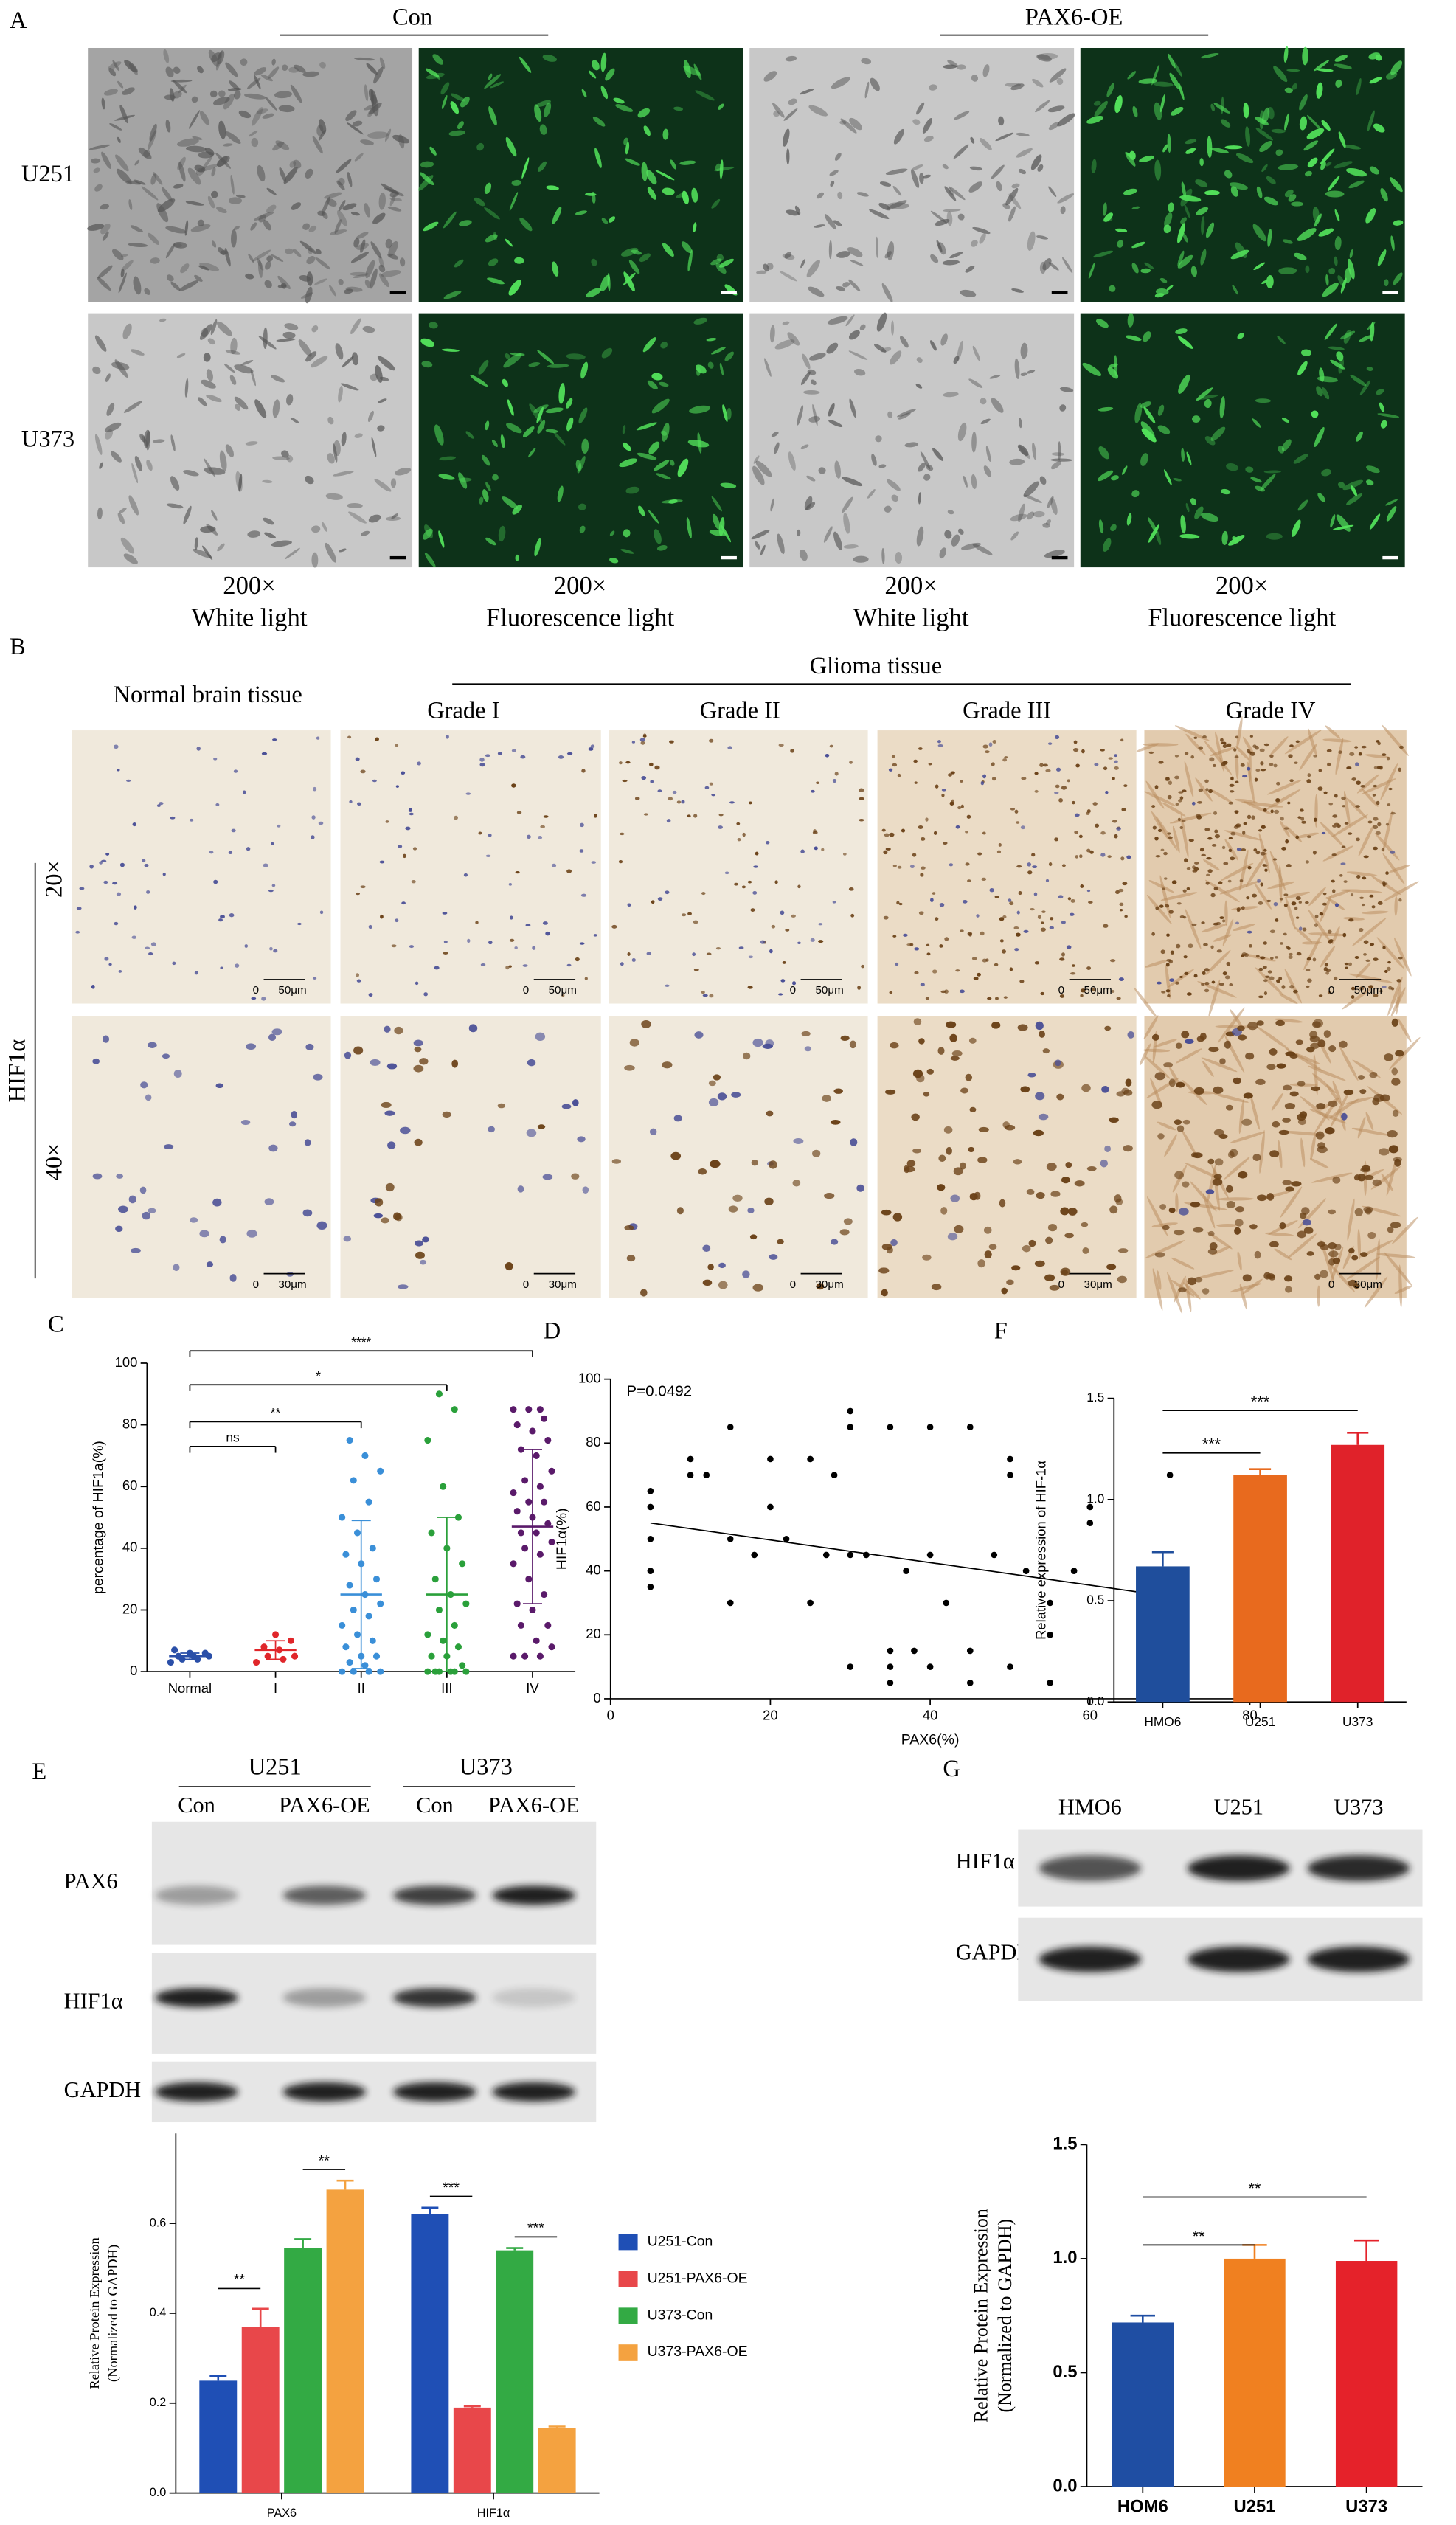 The width and height of the screenshot is (1456, 2525). What do you see at coordinates (1095, 1600) in the screenshot?
I see `y-tick-label: 0.5` at bounding box center [1095, 1600].